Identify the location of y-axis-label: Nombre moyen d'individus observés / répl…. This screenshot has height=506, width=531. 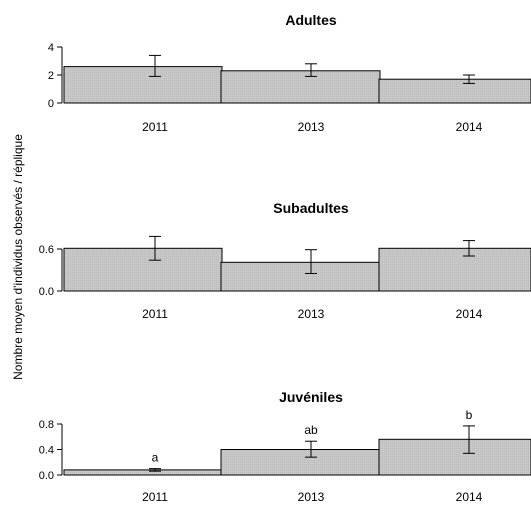
(18, 257).